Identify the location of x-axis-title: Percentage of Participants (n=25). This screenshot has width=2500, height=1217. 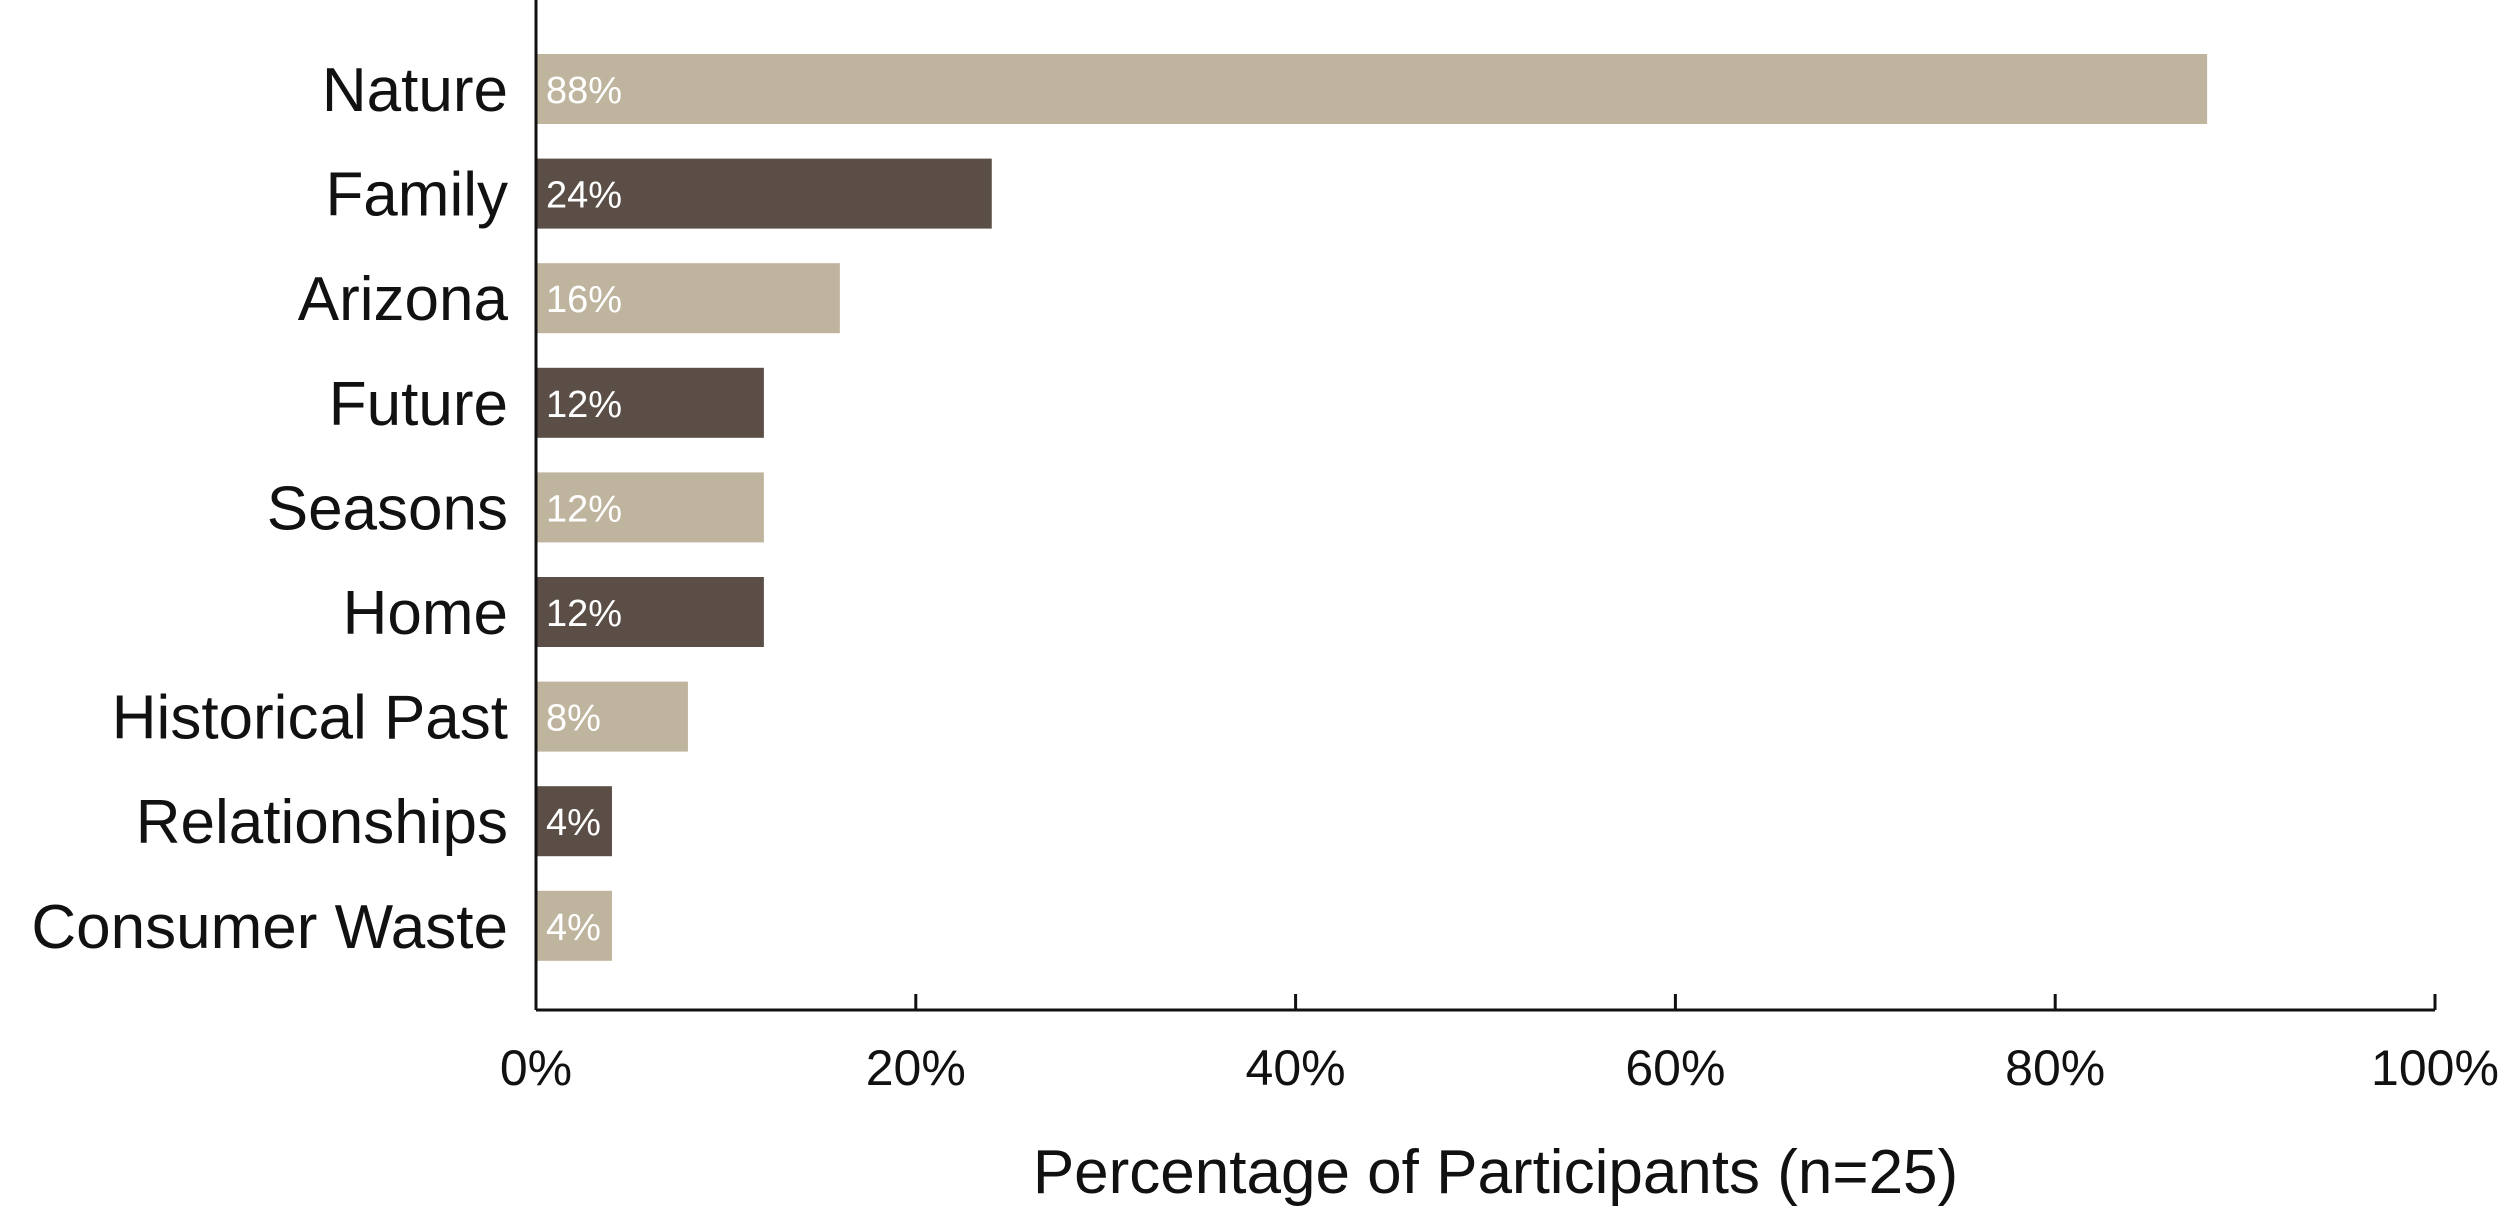
(1495, 1172).